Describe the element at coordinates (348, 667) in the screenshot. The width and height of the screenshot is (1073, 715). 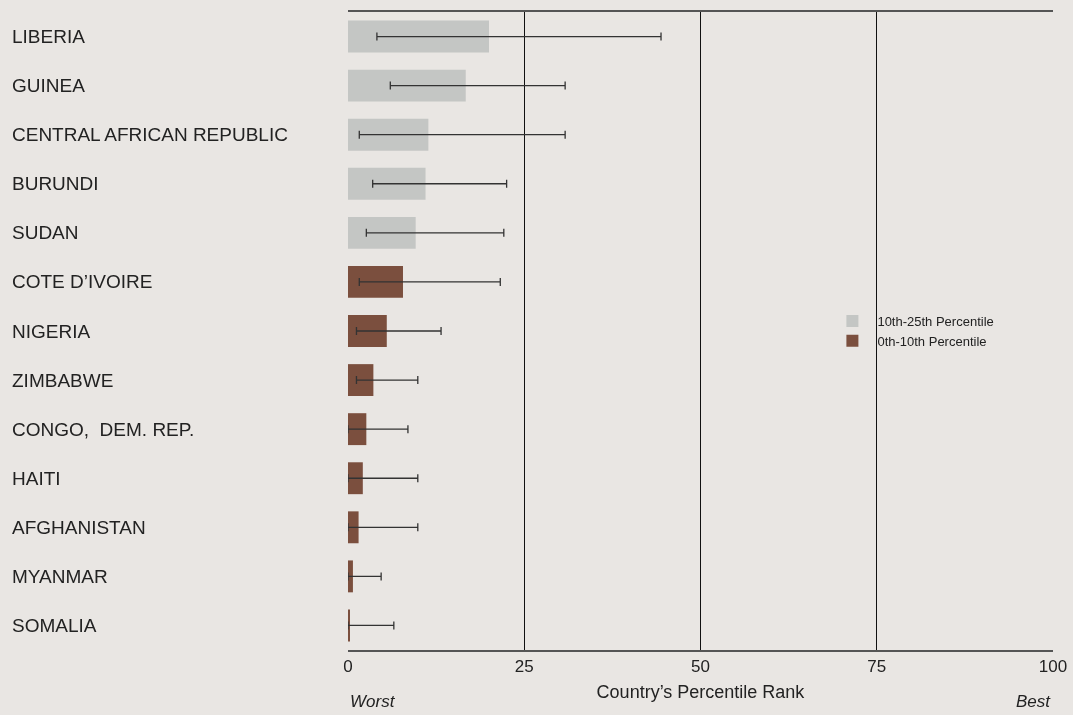
I see `x-tick-label: 0` at that location.